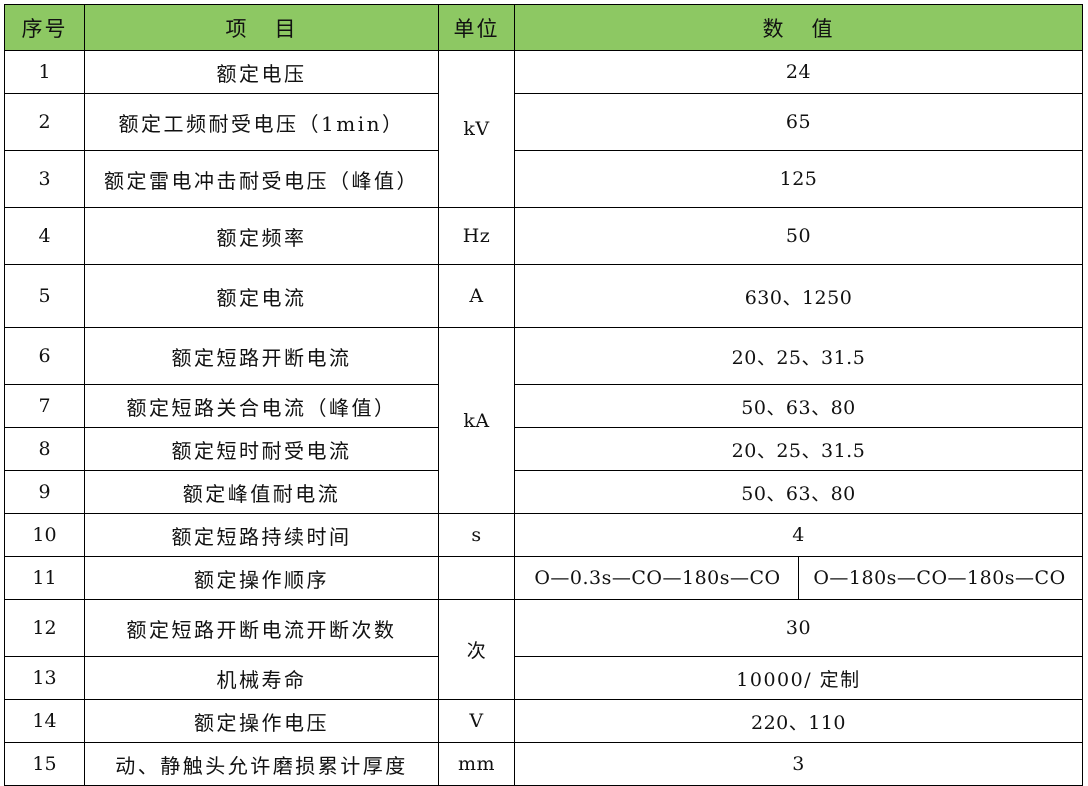 This screenshot has height=786, width=1088. I want to click on table-row: 9 额定峰值耐电流 50、63、80, so click(543, 492).